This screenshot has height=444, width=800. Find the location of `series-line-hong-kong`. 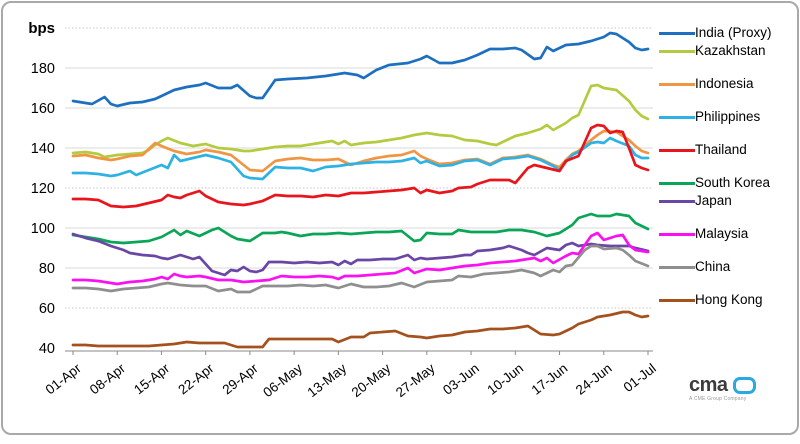

series-line-hong-kong is located at coordinates (360, 329).